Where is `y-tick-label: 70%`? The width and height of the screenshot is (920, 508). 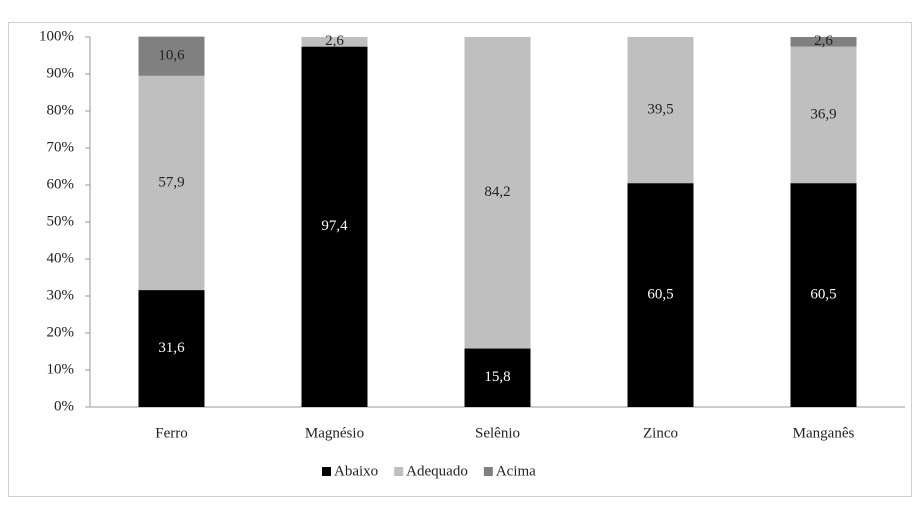 y-tick-label: 70% is located at coordinates (61, 147).